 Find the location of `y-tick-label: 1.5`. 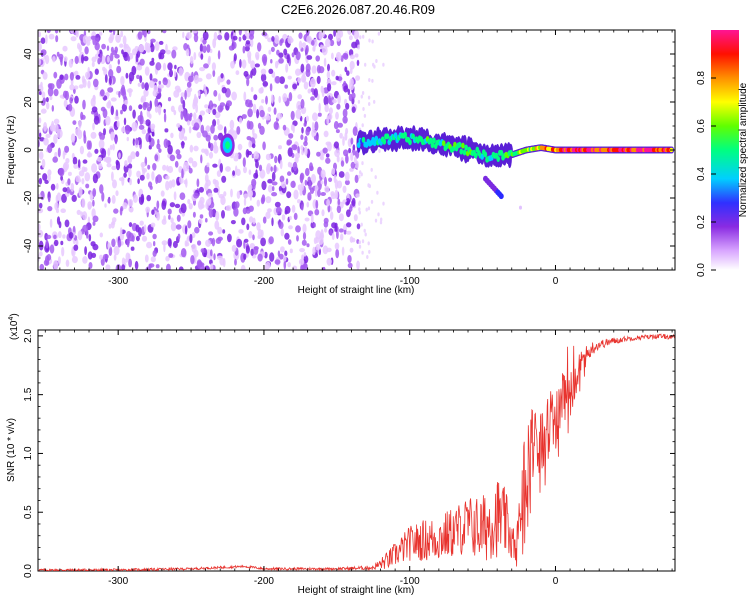

y-tick-label: 1.5 is located at coordinates (28, 394).